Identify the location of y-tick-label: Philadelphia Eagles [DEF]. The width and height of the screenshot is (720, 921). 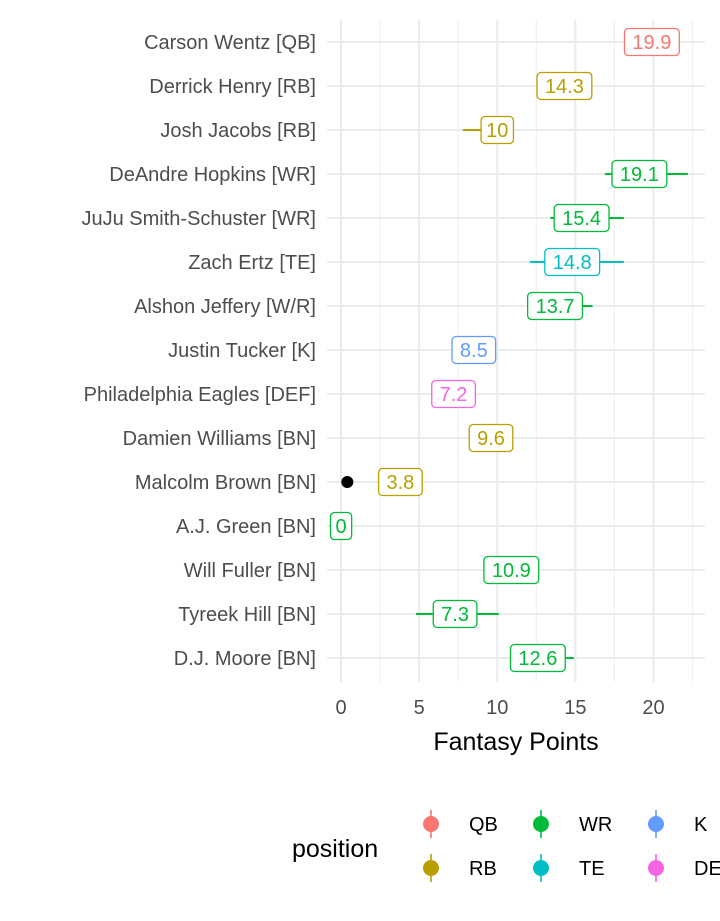
(200, 395).